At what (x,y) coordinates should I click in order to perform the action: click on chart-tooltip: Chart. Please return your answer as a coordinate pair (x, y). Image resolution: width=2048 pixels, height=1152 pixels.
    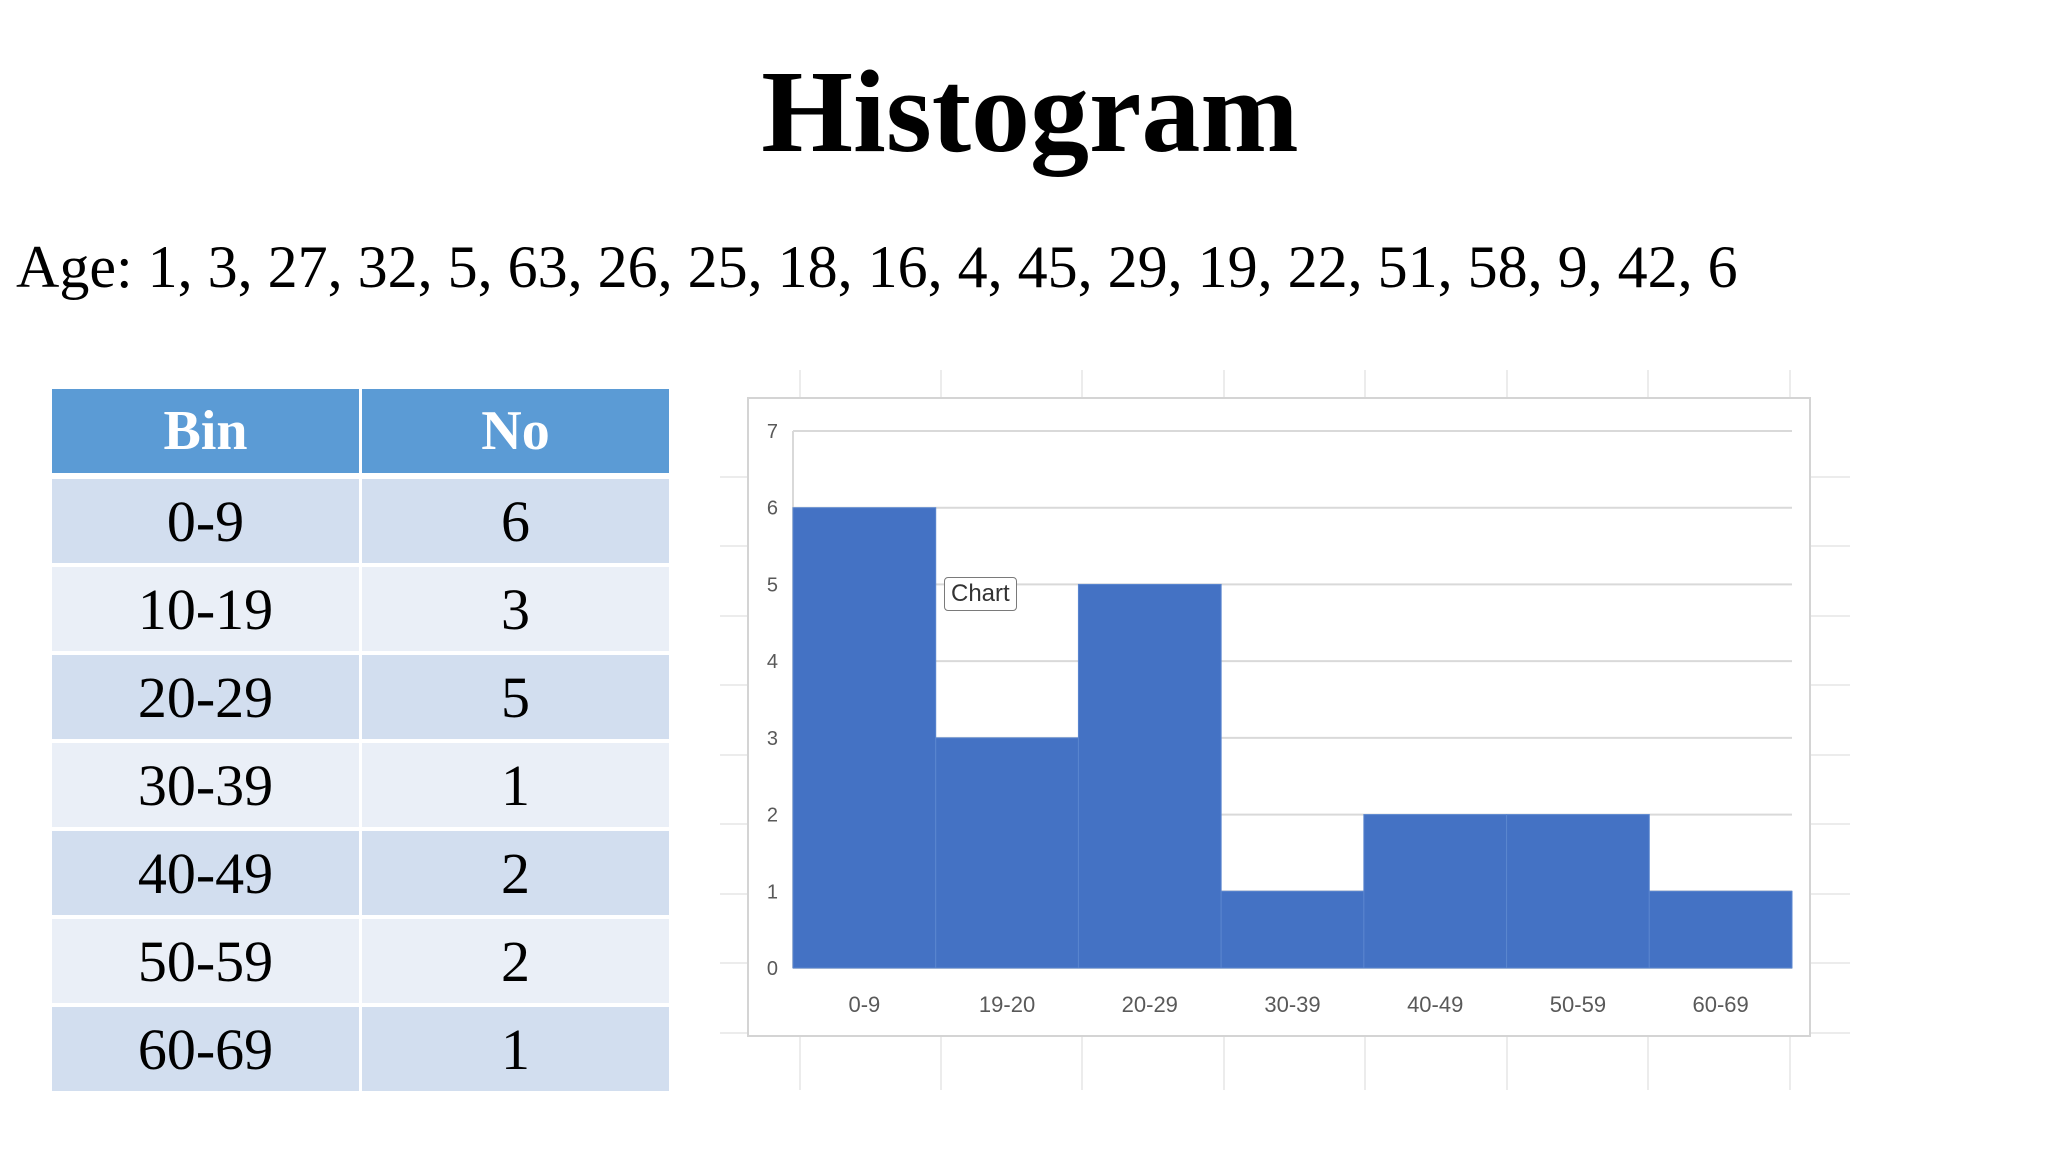
    Looking at the image, I should click on (980, 594).